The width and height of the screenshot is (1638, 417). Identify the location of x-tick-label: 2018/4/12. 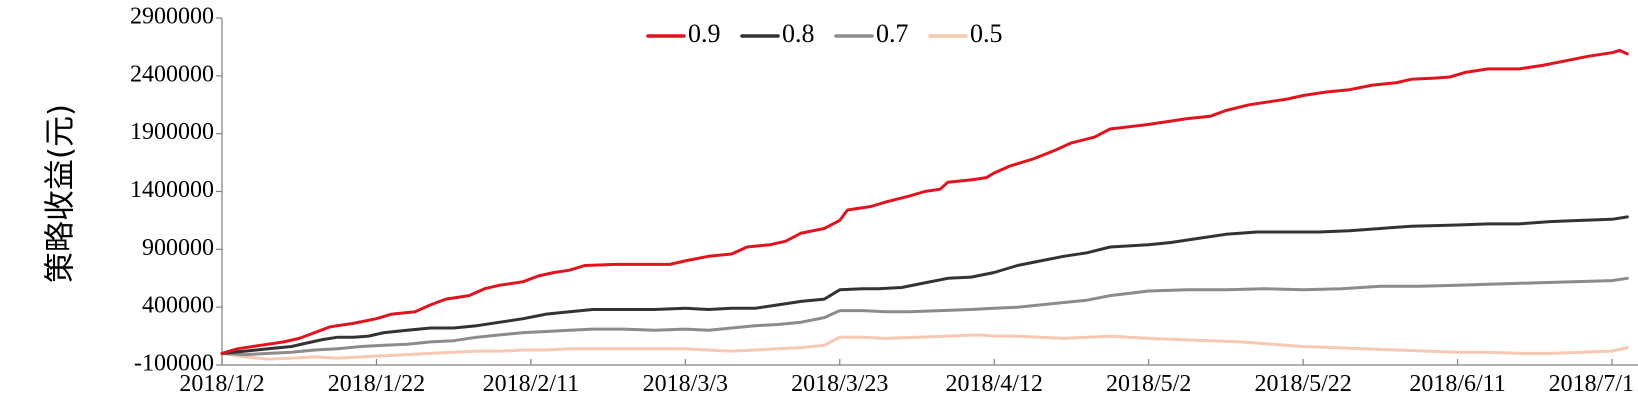
(994, 384).